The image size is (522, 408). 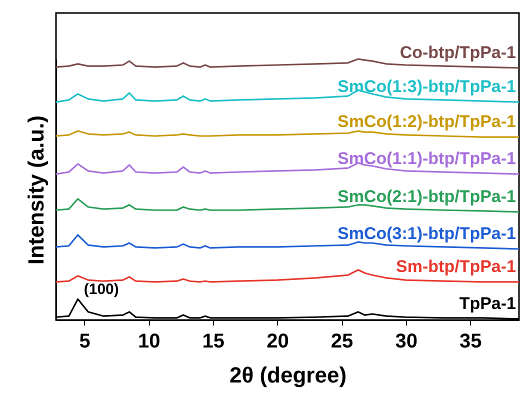 What do you see at coordinates (36, 190) in the screenshot?
I see `y-axis-title: Intensity (a.u.)` at bounding box center [36, 190].